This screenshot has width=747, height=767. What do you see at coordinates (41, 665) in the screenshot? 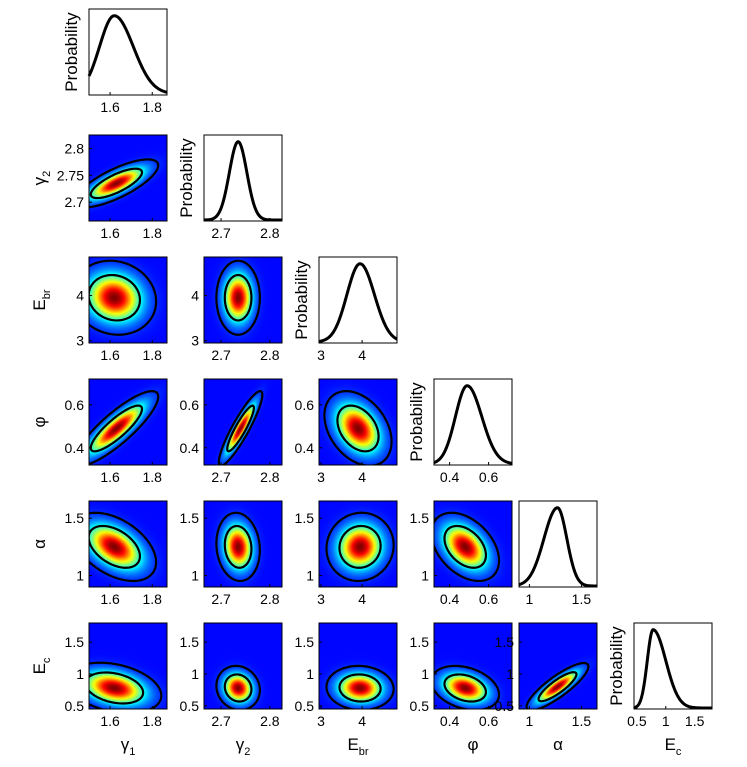
I see `y-axis-label-Ec: Ec` at bounding box center [41, 665].